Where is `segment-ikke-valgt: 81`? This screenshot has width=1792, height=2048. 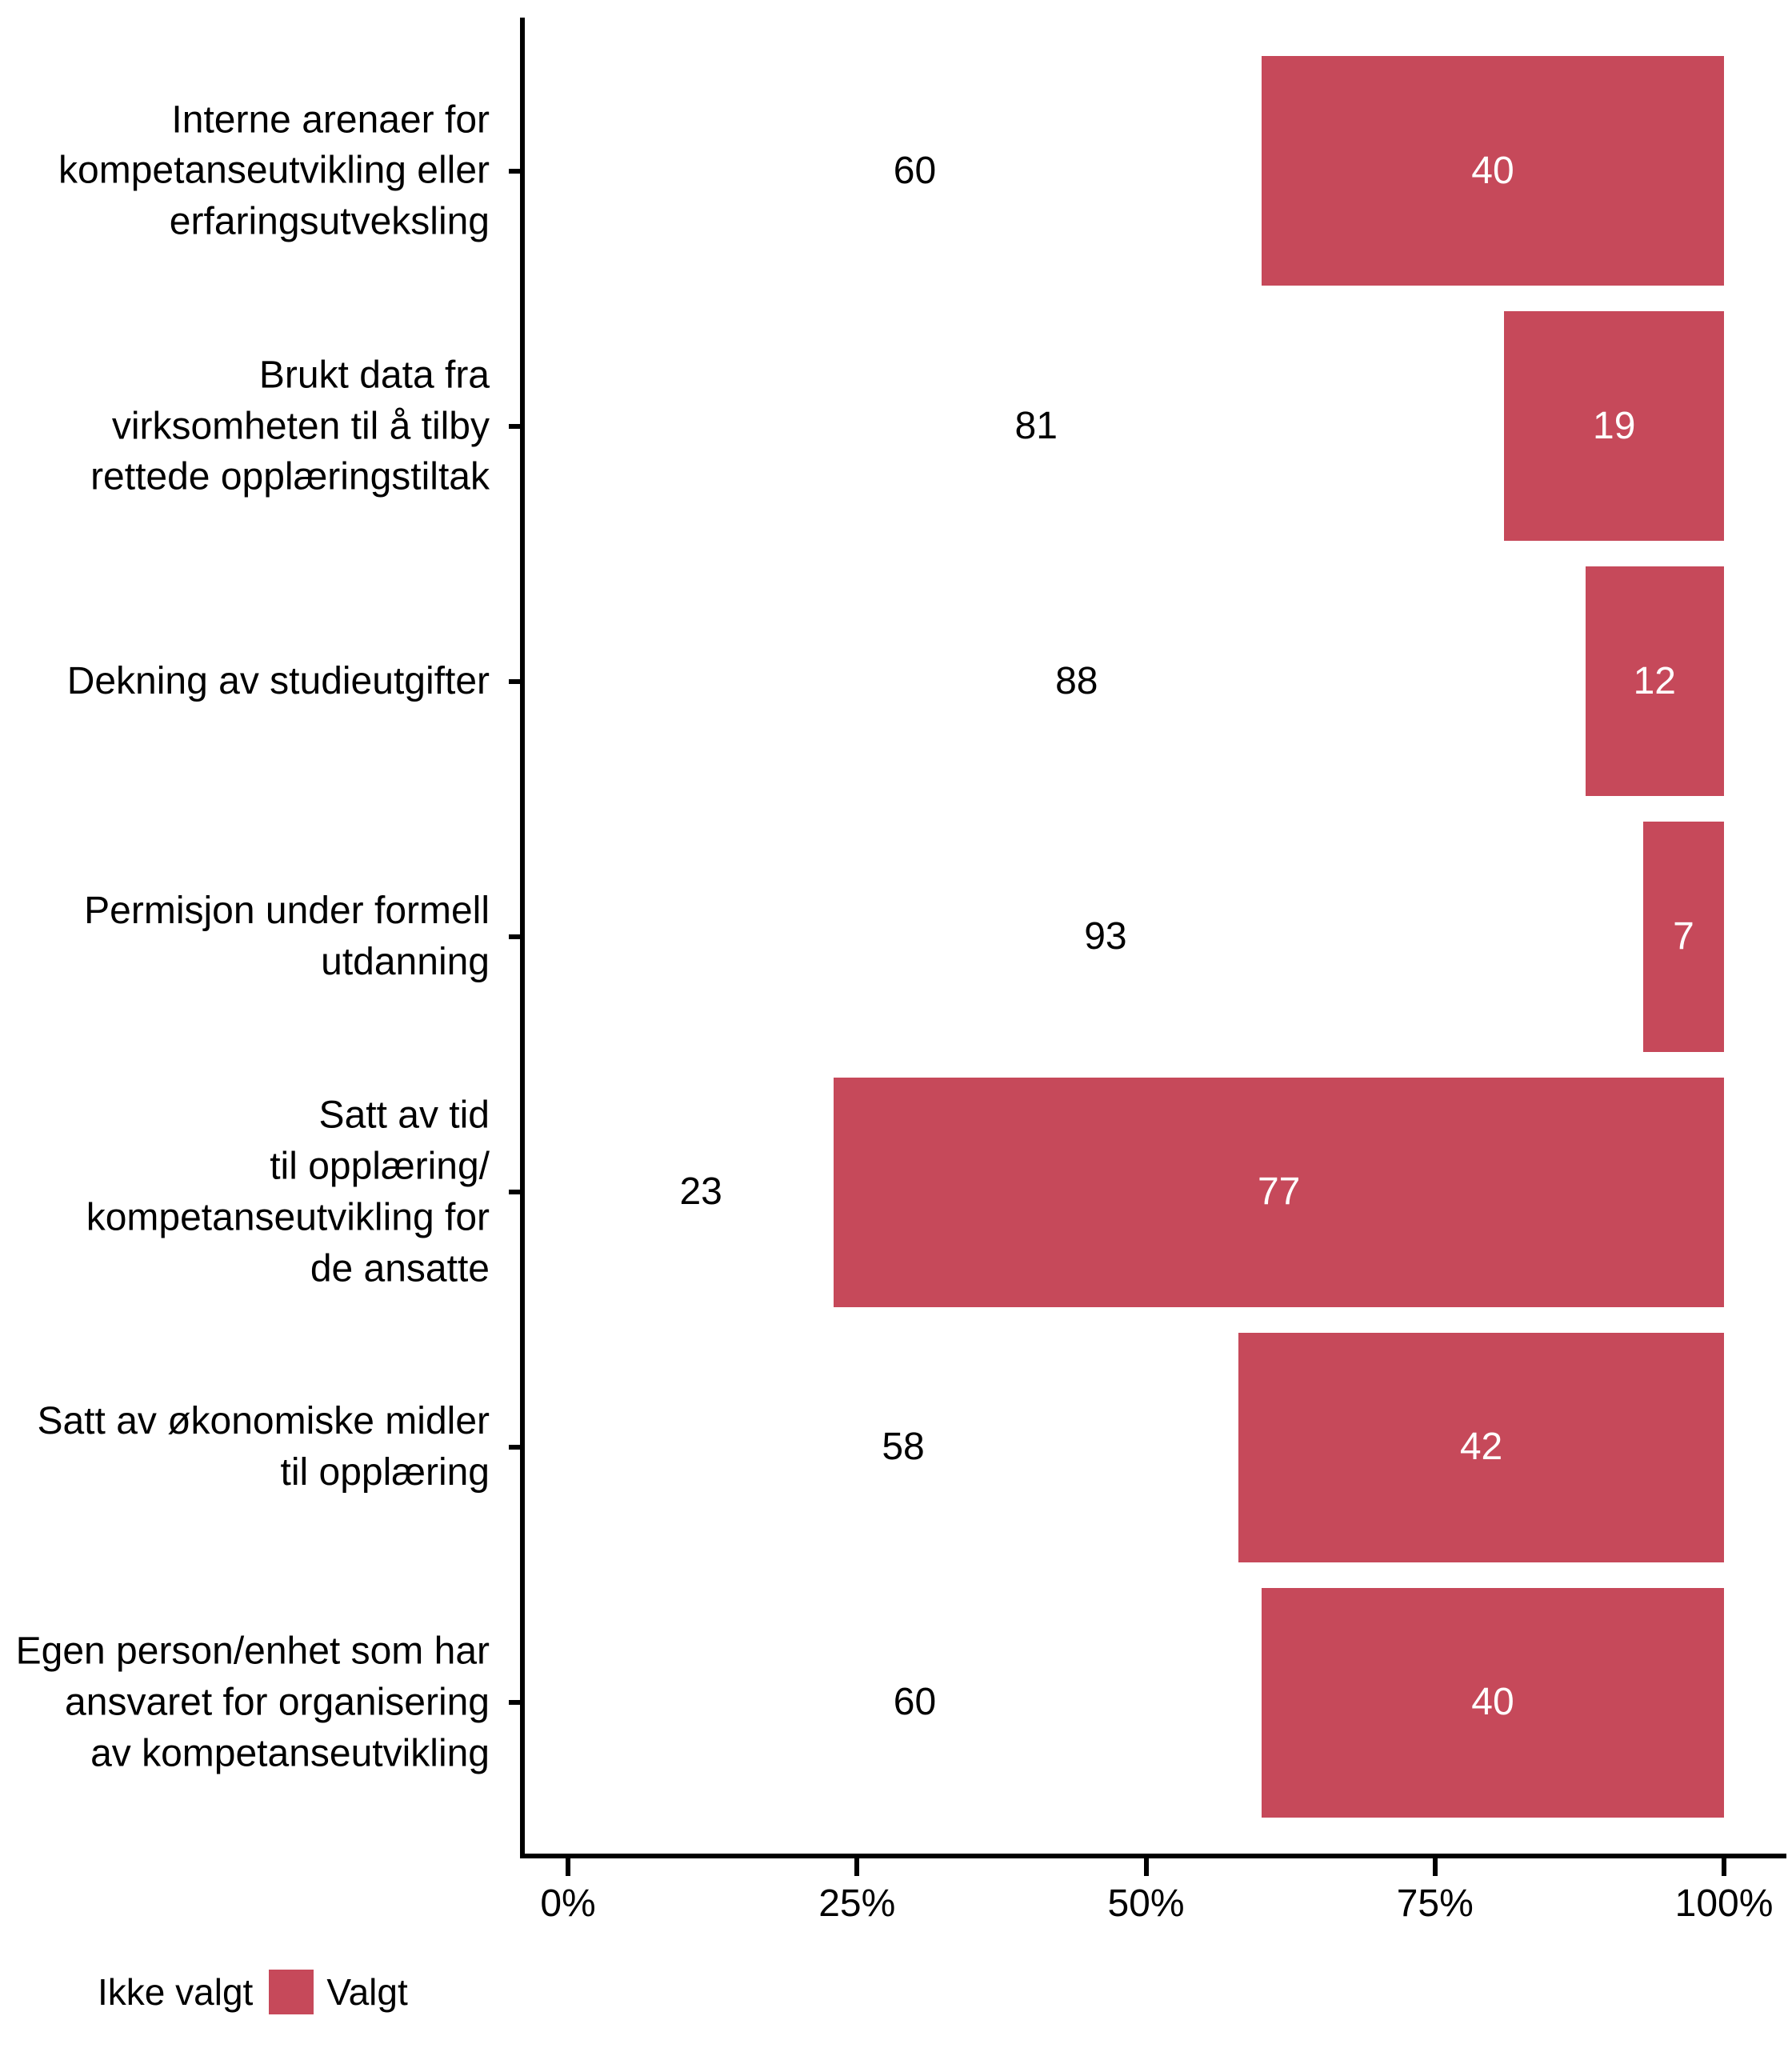 segment-ikke-valgt: 81 is located at coordinates (1036, 426).